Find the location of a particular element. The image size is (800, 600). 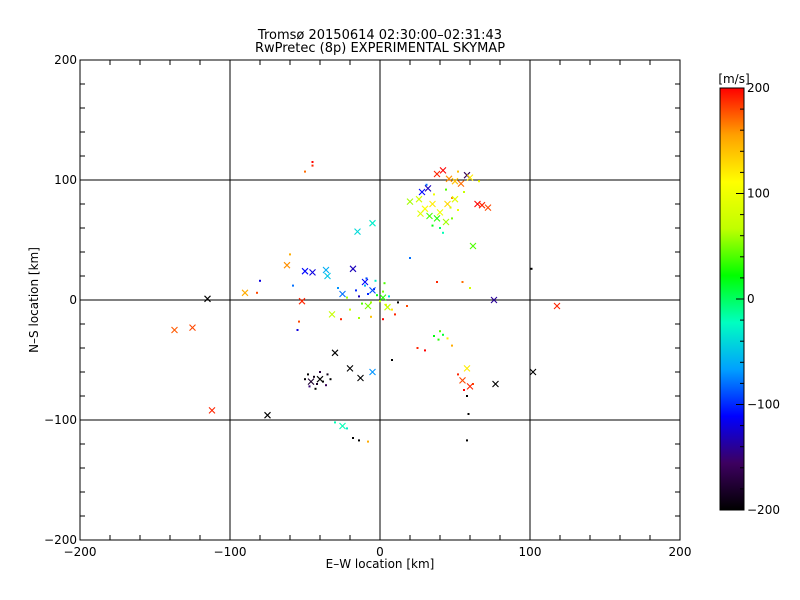

x-tick-label: 100 is located at coordinates (530, 552).